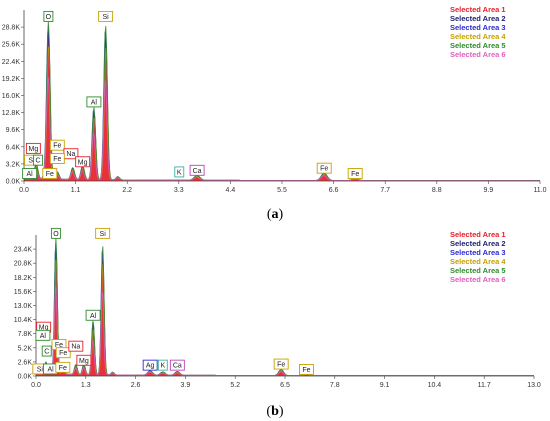 This screenshot has width=550, height=421. Describe the element at coordinates (231, 190) in the screenshot. I see `x-tick-label: 4.4` at that location.